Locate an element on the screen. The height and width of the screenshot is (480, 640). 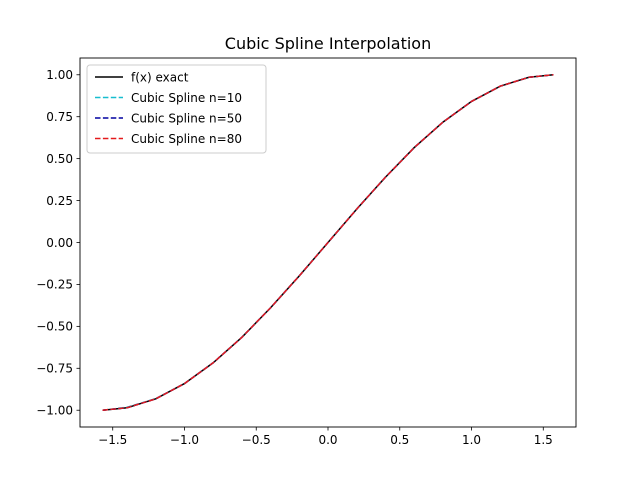
y-tick-label: −0.75 is located at coordinates (54, 369).